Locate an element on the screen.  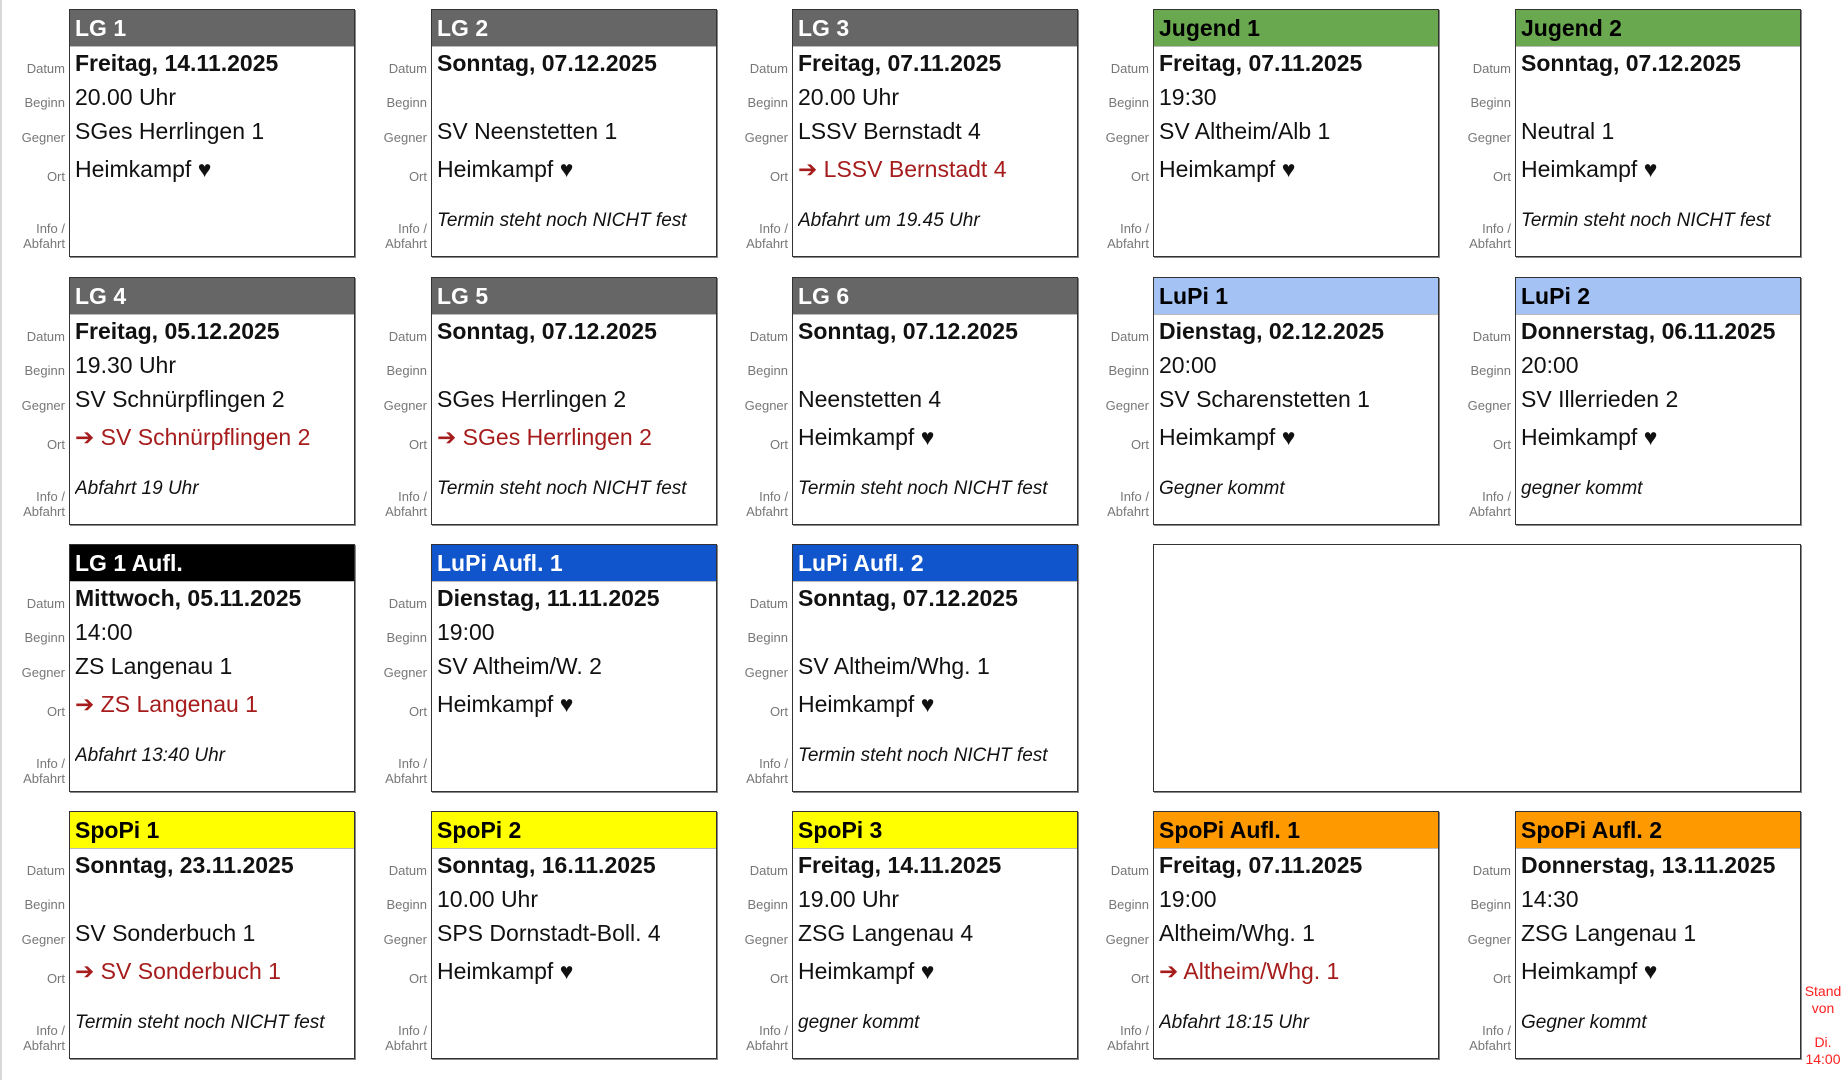
gegner-value: Altheim/Whg. 1 is located at coordinates (1237, 933).